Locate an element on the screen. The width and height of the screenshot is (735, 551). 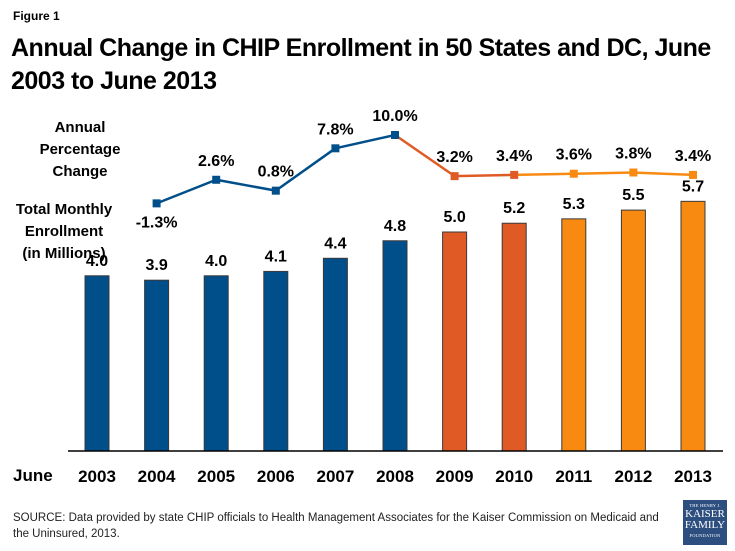
marker-2005 is located at coordinates (216, 179).